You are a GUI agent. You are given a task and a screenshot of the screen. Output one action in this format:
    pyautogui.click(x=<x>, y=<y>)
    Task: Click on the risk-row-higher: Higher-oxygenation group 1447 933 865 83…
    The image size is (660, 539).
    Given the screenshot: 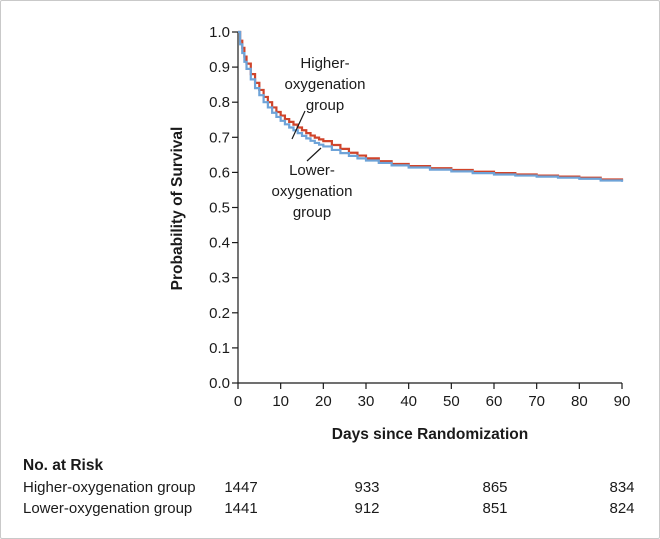 What is the action you would take?
    pyautogui.click(x=330, y=489)
    